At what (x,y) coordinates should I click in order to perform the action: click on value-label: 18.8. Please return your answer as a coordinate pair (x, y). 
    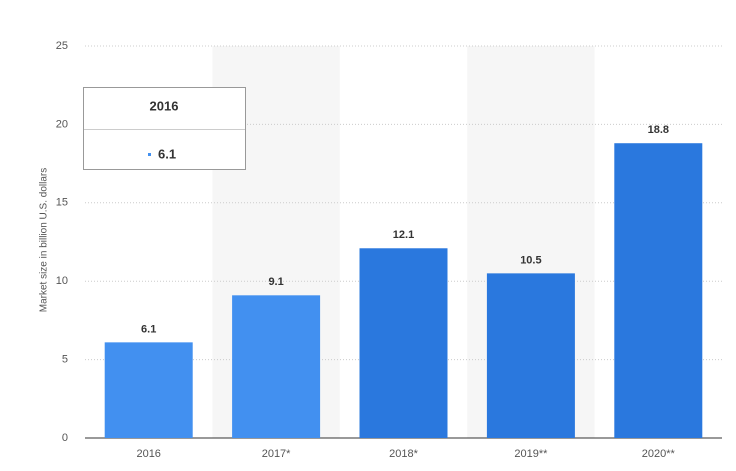
    Looking at the image, I should click on (658, 130).